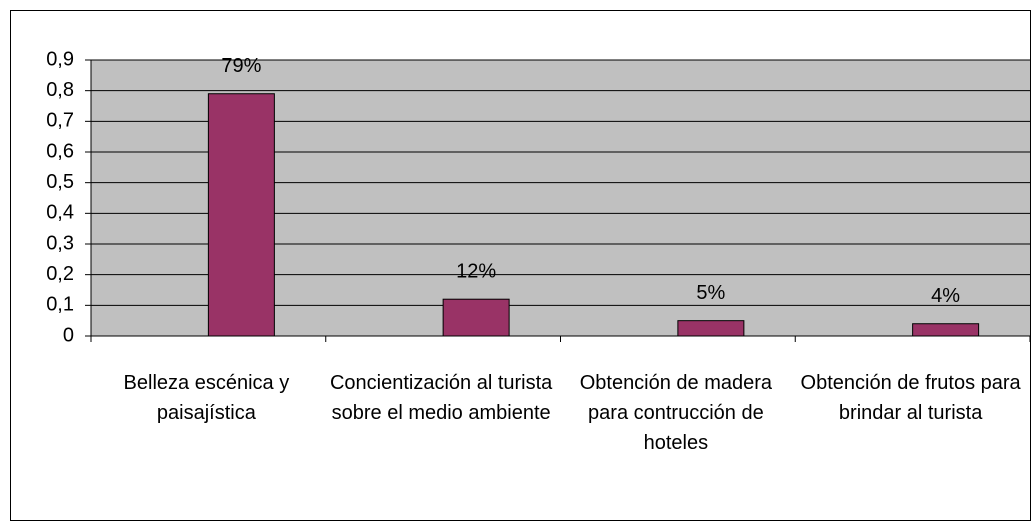 The image size is (1035, 523). What do you see at coordinates (60, 305) in the screenshot?
I see `y-tick-label: 0,1` at bounding box center [60, 305].